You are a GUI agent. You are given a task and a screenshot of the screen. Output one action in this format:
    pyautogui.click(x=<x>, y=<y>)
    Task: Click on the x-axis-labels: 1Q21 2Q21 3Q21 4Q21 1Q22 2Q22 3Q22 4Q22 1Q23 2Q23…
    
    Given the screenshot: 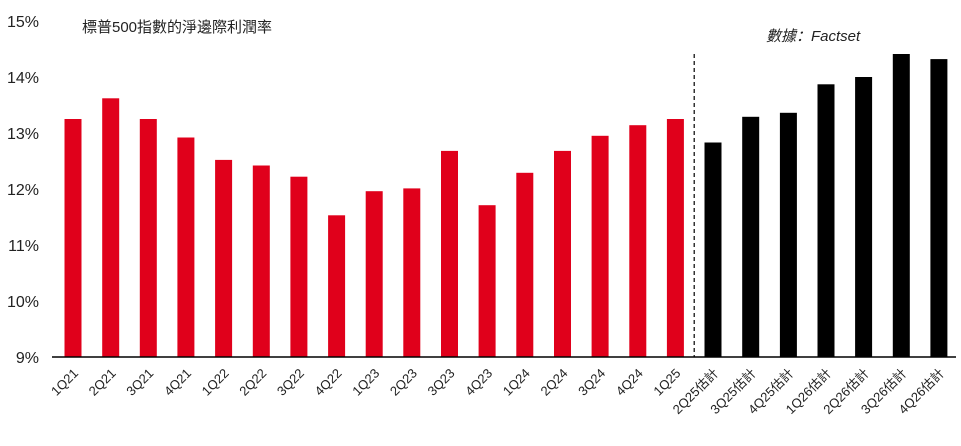 What is the action you would take?
    pyautogui.click(x=497, y=391)
    